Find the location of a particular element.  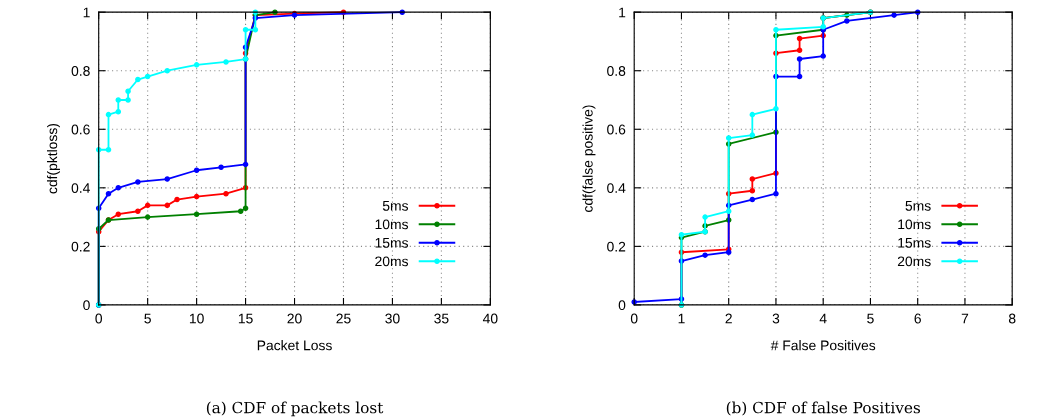

x-tick-label: 30 is located at coordinates (392, 318).